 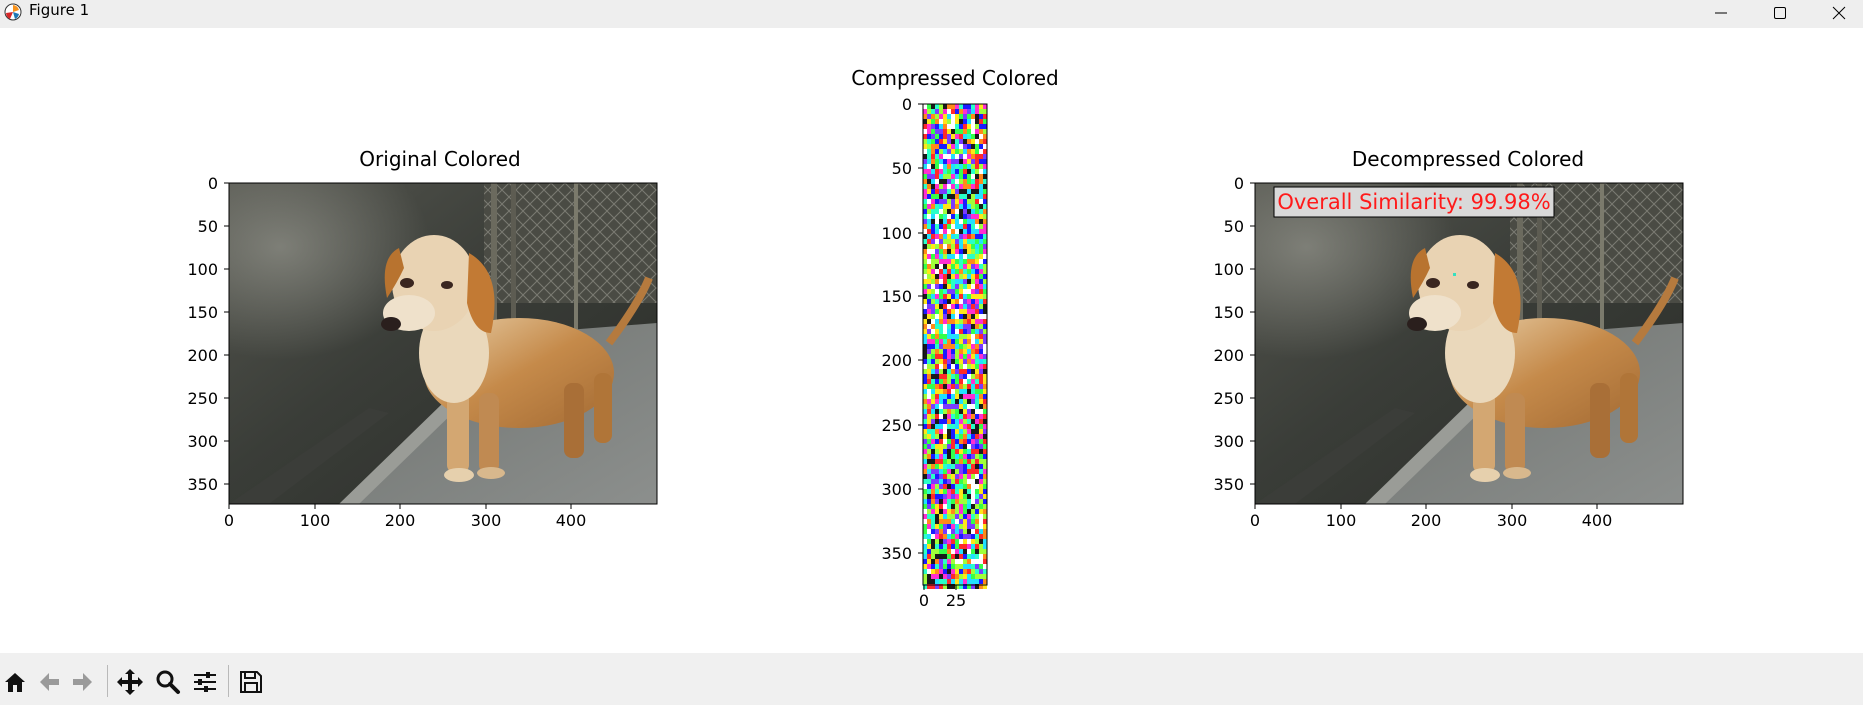 I want to click on image-decompressed, so click(x=1469, y=343).